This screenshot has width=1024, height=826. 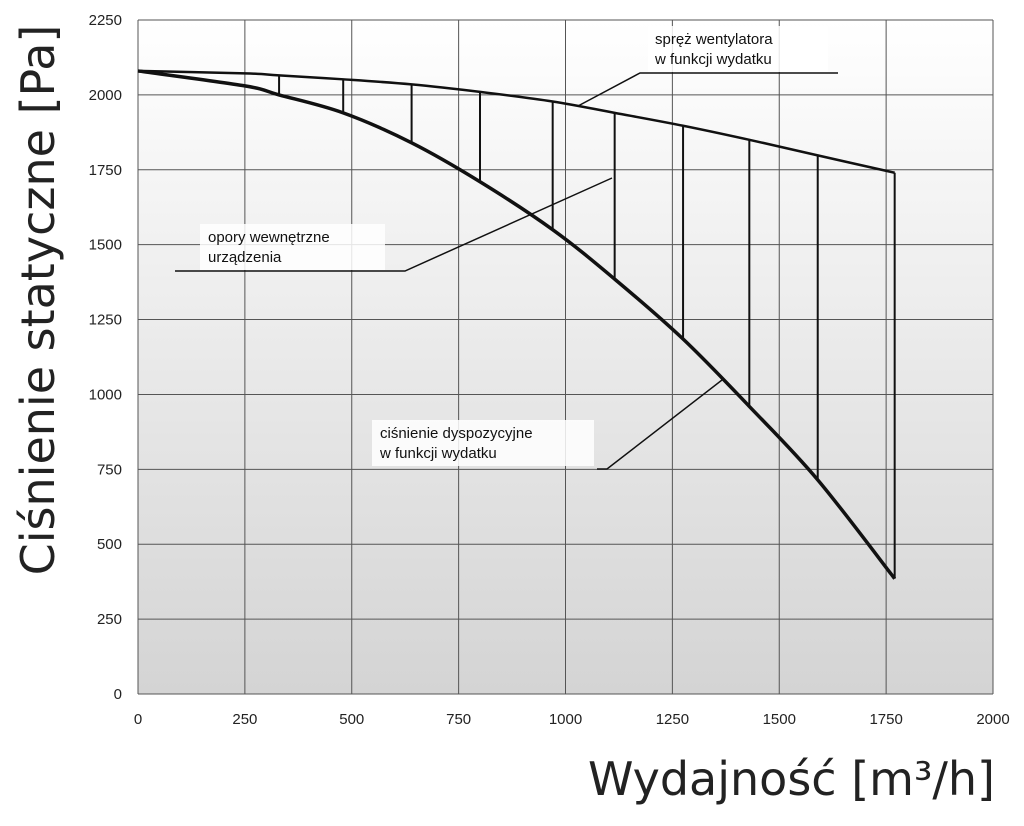 I want to click on series-fan-pressure, so click(x=516, y=121).